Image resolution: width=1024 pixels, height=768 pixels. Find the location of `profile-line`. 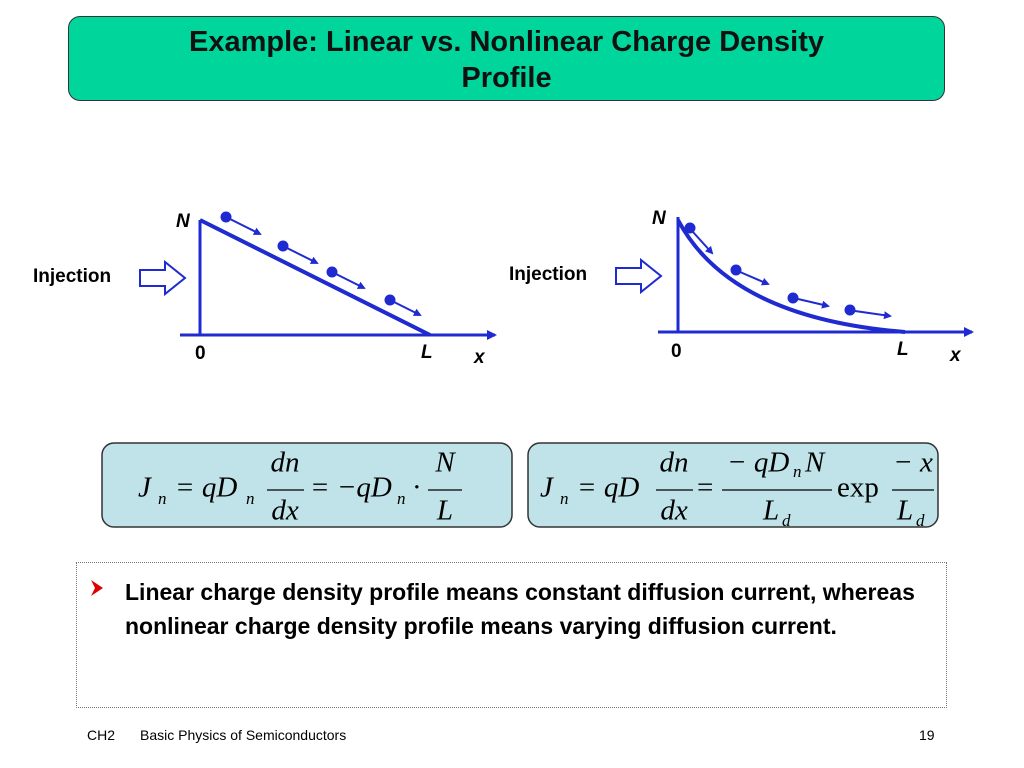

profile-line is located at coordinates (315, 277).